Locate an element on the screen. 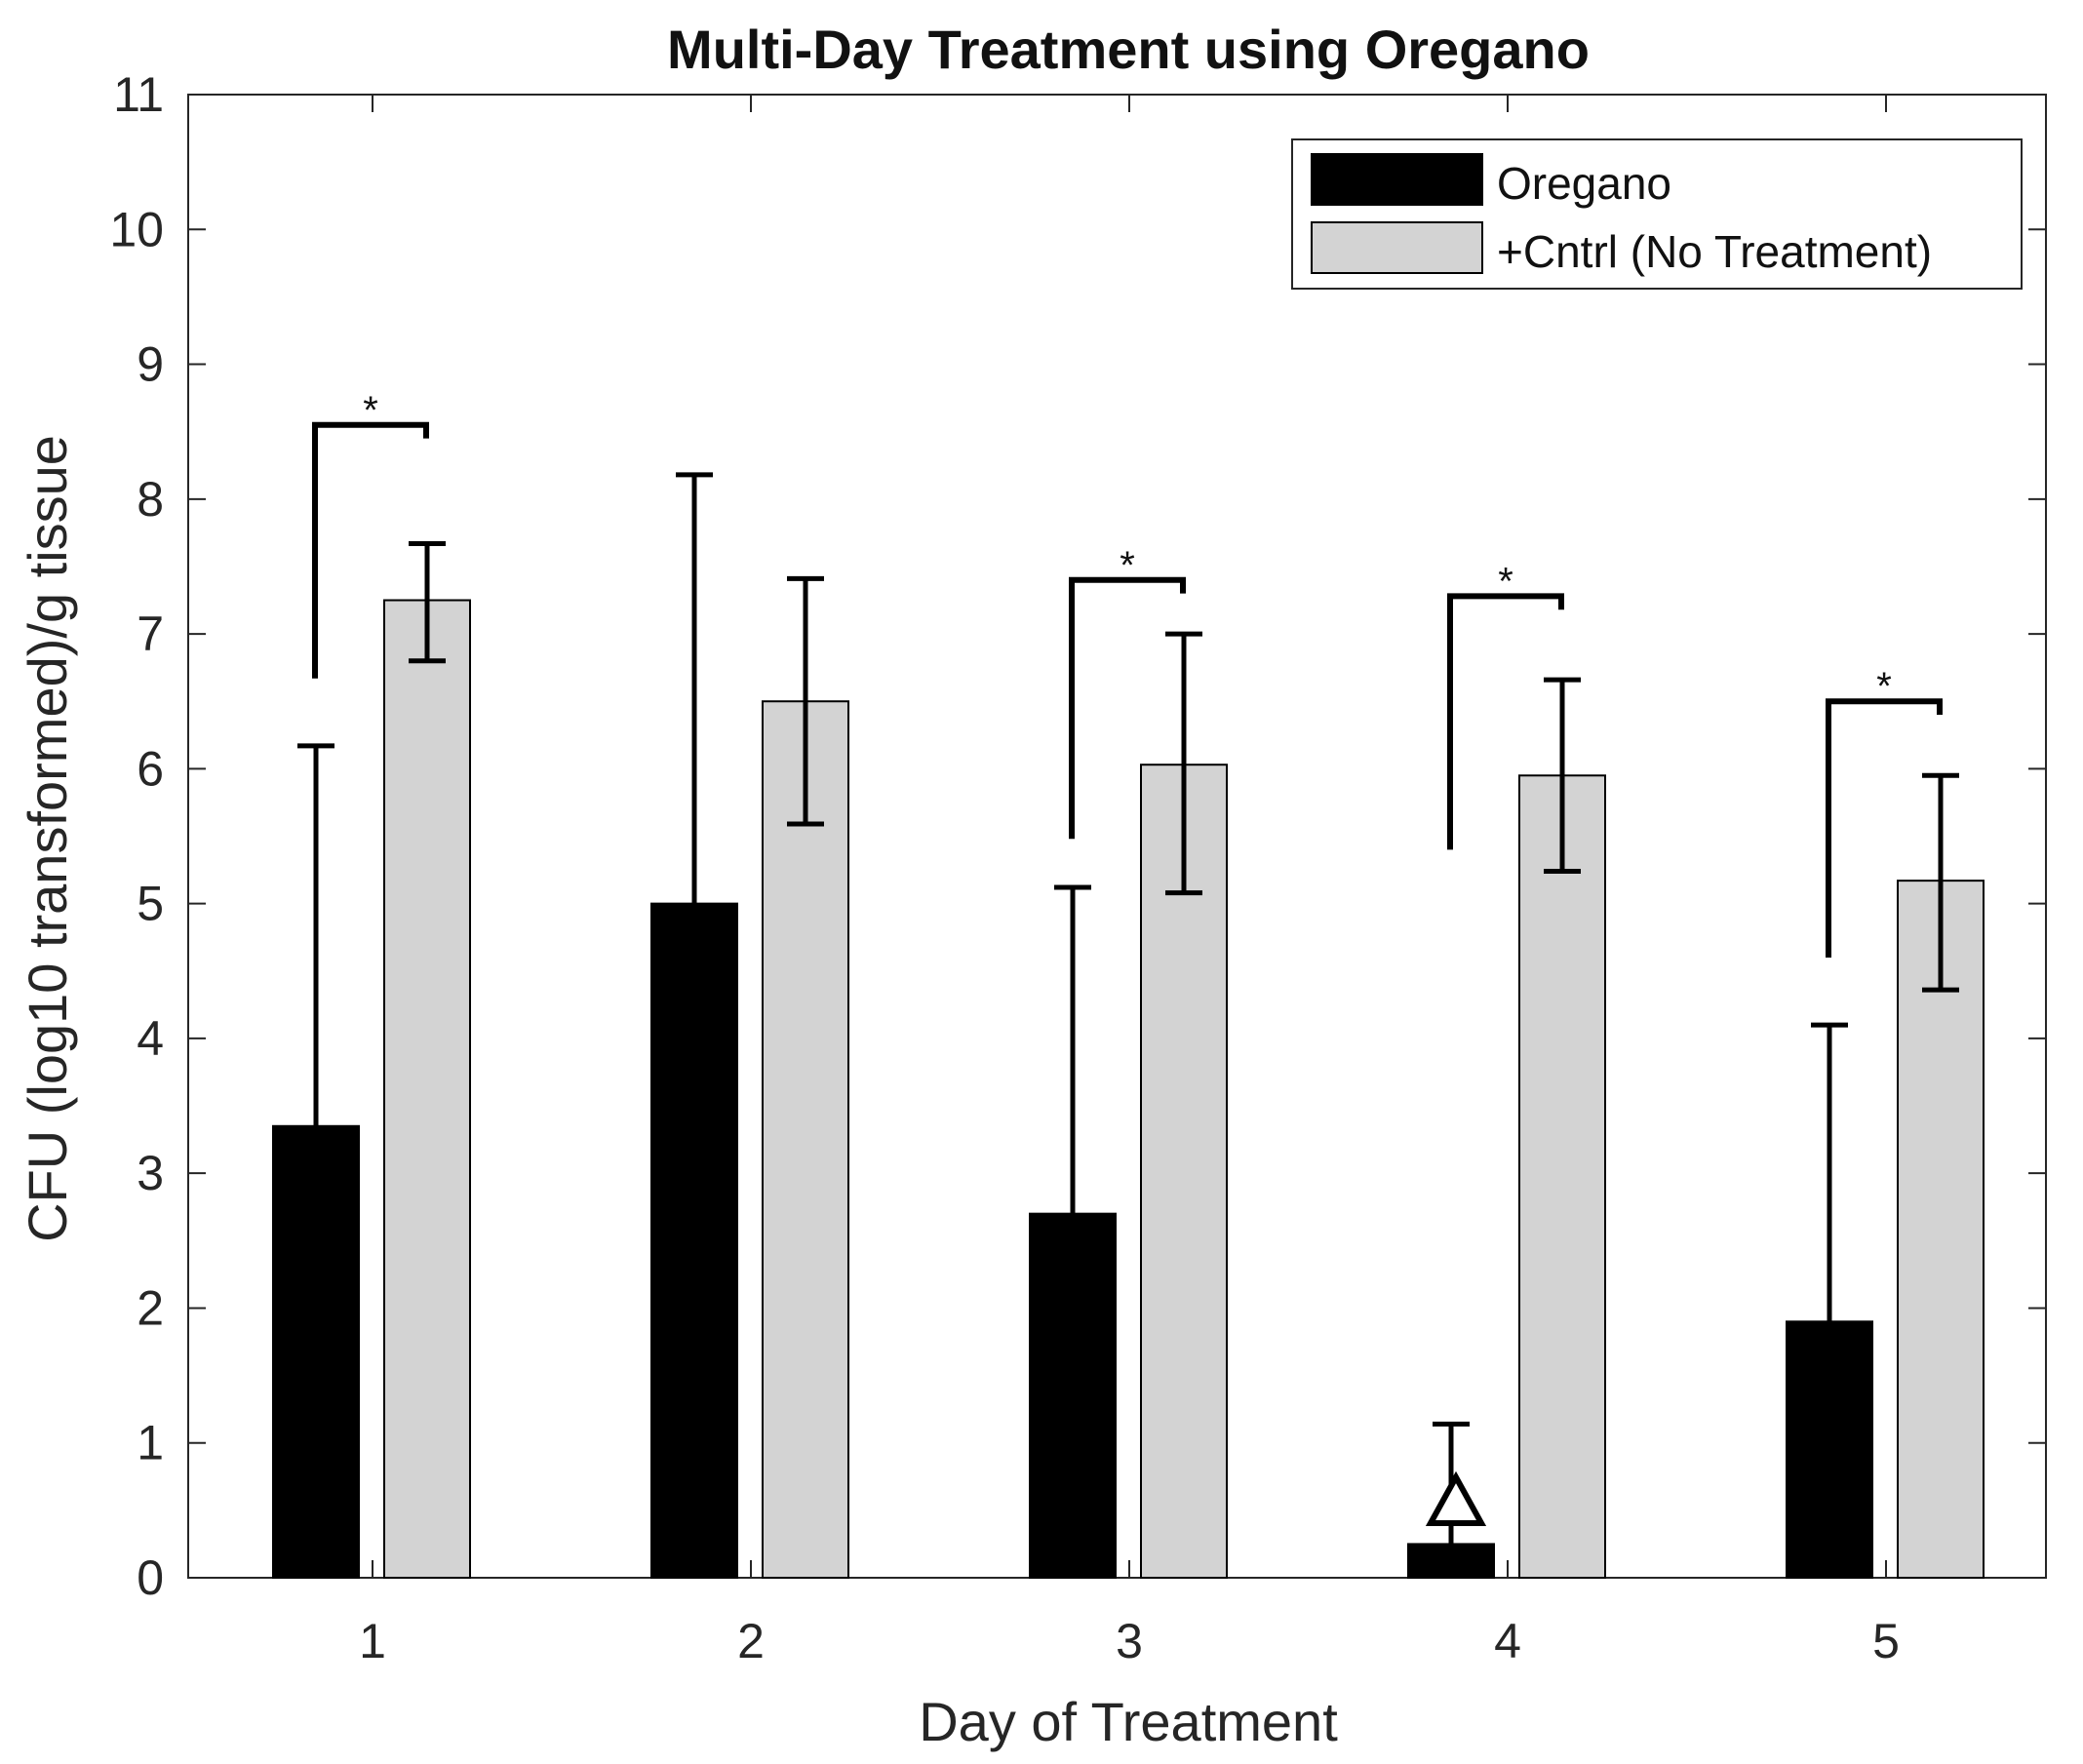 This screenshot has width=2083, height=1764. legend-label-control: +Cntrl (No Treatment) is located at coordinates (1714, 251).